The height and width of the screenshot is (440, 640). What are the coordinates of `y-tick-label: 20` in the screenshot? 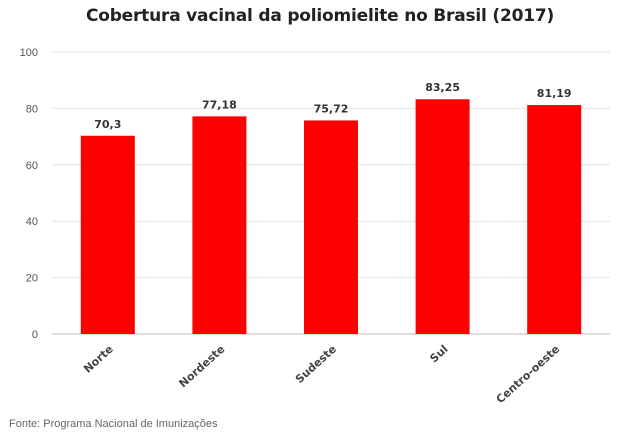 It's located at (32, 279).